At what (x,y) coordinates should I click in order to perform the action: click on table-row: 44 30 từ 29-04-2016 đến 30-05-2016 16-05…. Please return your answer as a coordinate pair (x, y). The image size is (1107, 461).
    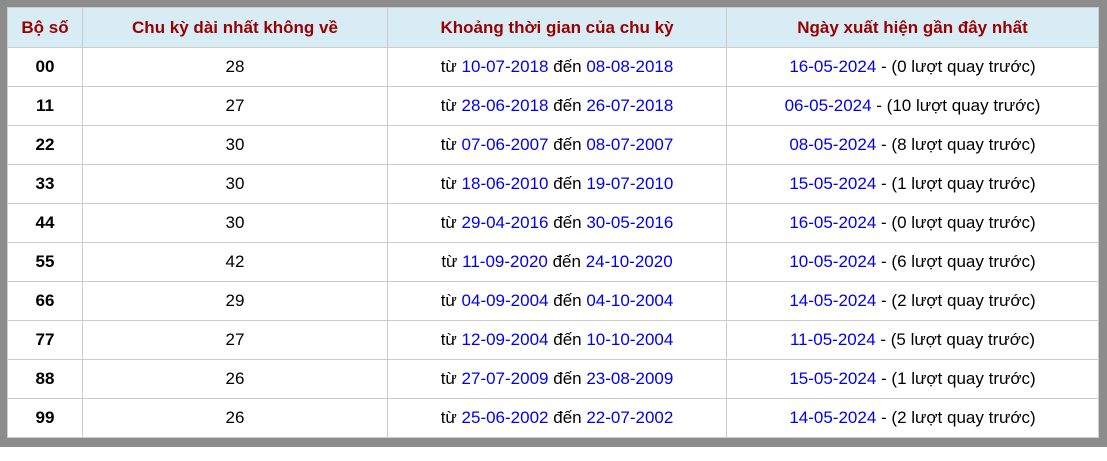
    Looking at the image, I should click on (553, 223).